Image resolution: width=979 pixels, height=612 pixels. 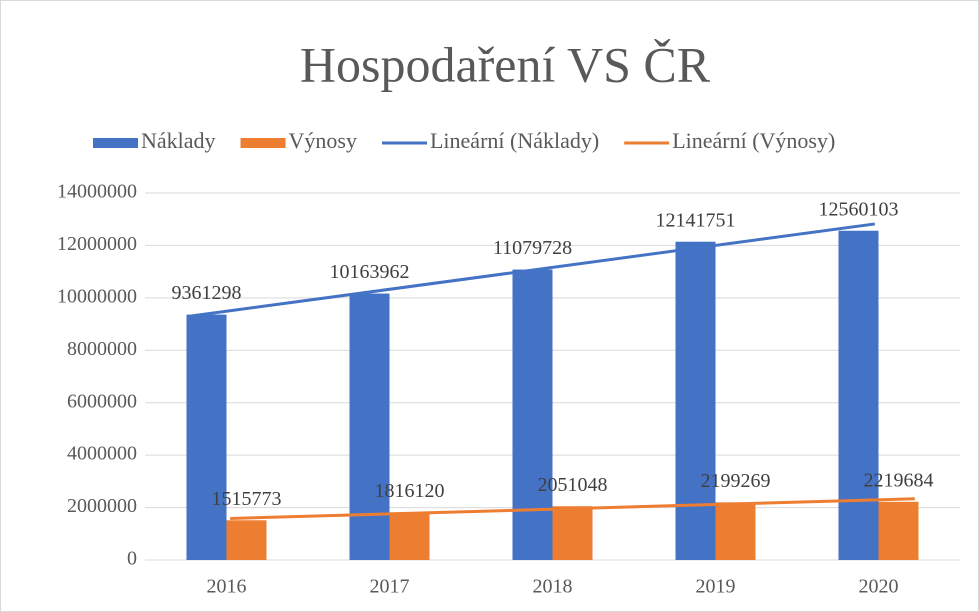 I want to click on data-label: 2219684, so click(x=899, y=480).